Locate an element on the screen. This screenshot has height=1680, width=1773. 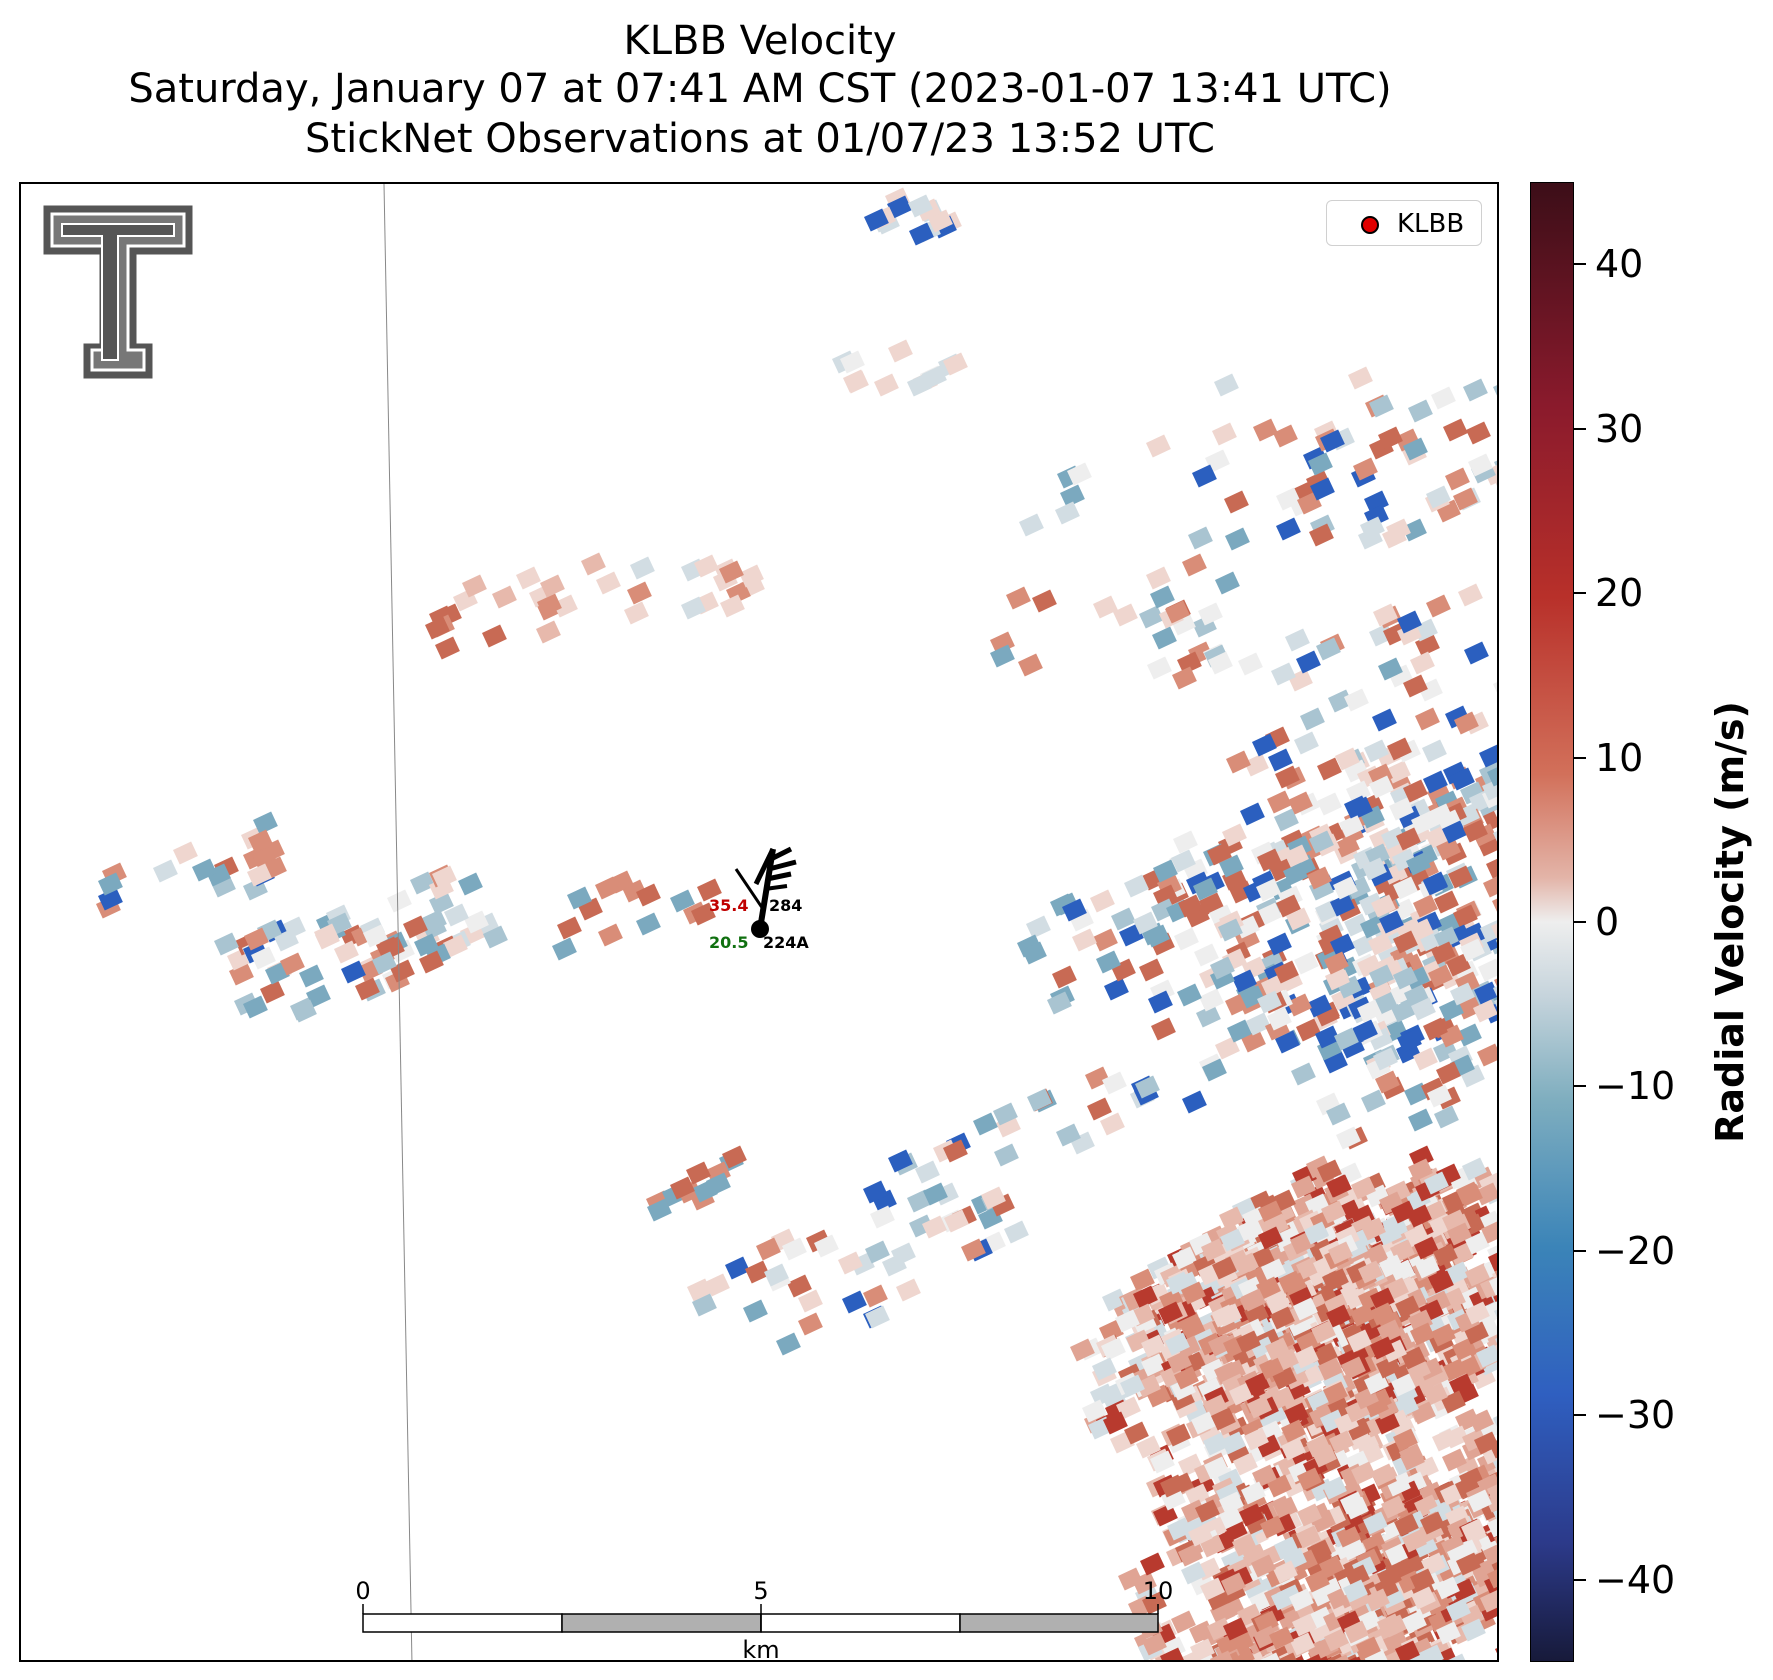
map-title: KLBB Velocity is located at coordinates (760, 41).